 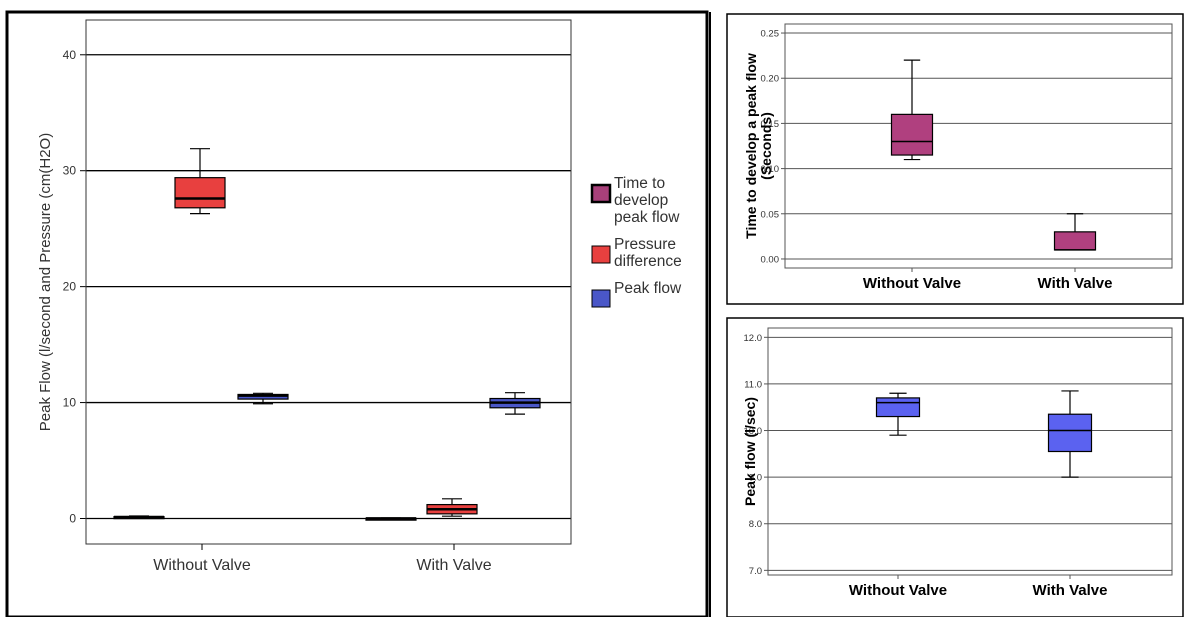 What do you see at coordinates (648, 288) in the screenshot?
I see `legend-label-peak-flow: Peak flow` at bounding box center [648, 288].